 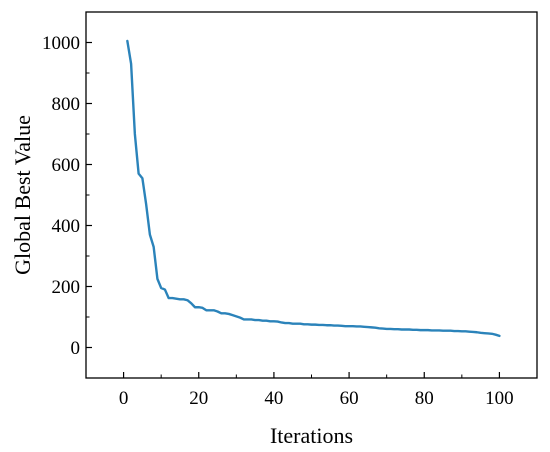 I want to click on x-tick-label: 80, so click(x=424, y=398).